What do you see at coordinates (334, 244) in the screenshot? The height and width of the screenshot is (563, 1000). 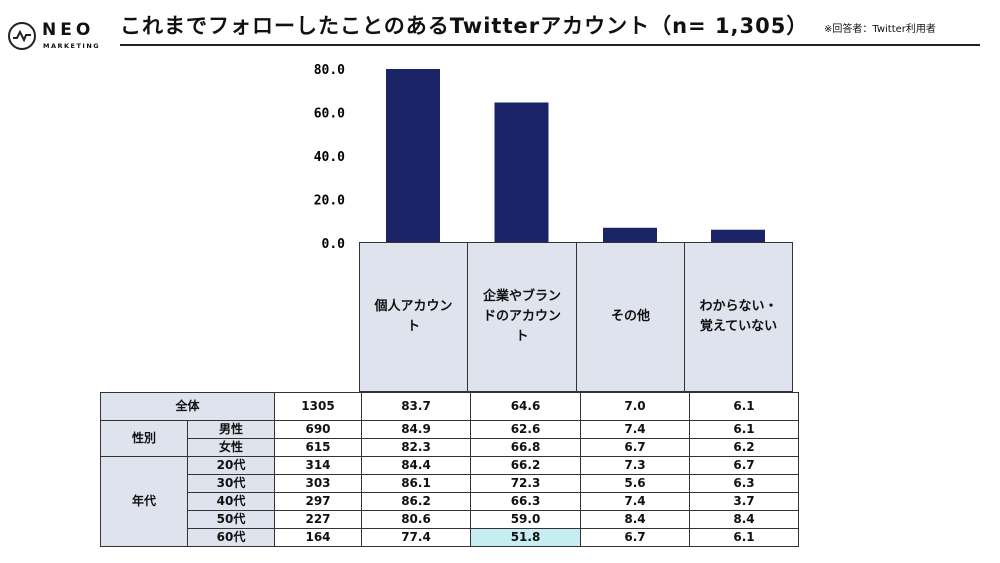 I see `y-tick-label: 0.0` at bounding box center [334, 244].